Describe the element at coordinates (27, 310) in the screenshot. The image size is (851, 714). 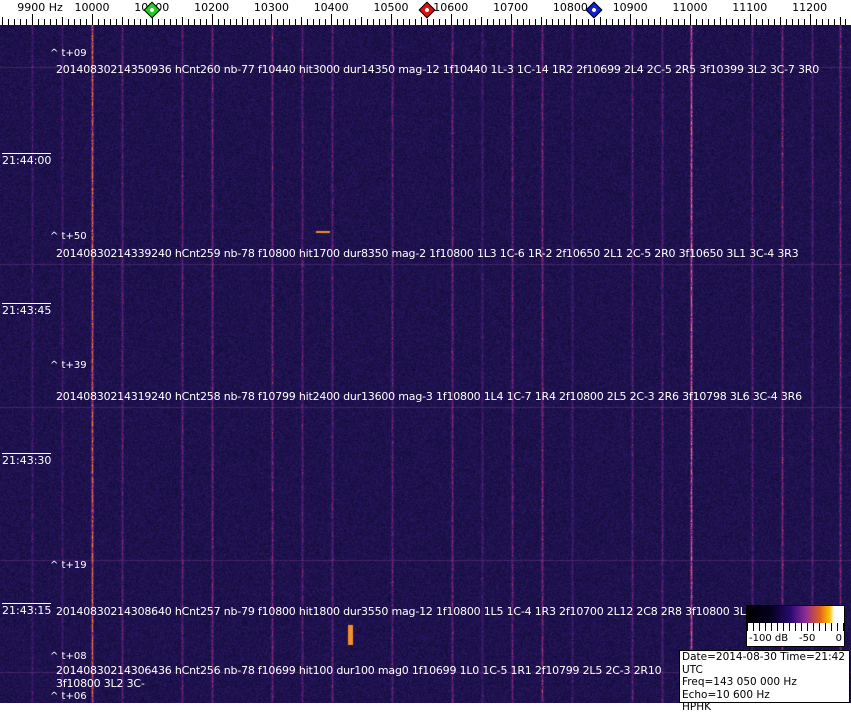
I see `time-label: 21:43:45` at that location.